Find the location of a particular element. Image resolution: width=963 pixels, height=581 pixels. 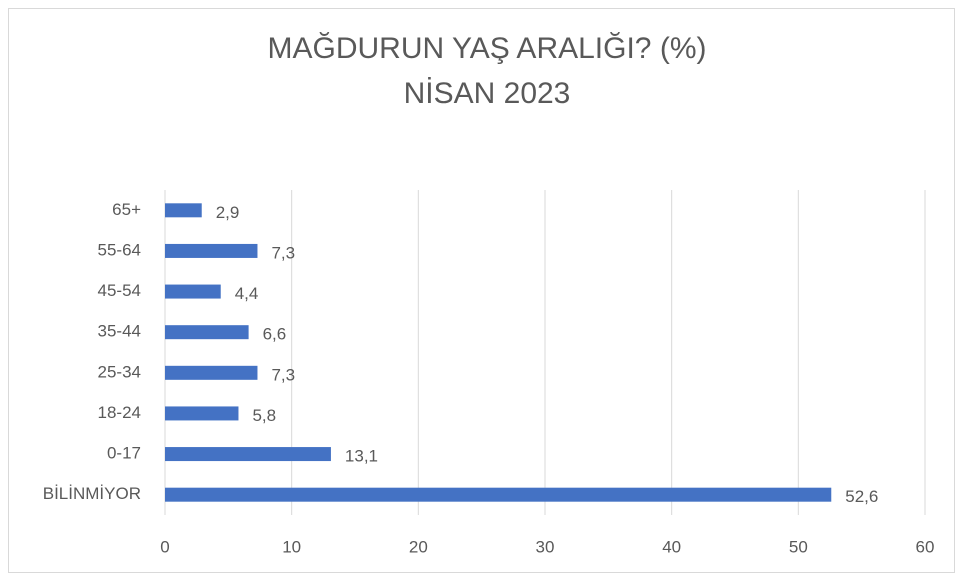

chart-title: MAĞDURUN YAŞ ARALIĞI? (%) is located at coordinates (487, 48).